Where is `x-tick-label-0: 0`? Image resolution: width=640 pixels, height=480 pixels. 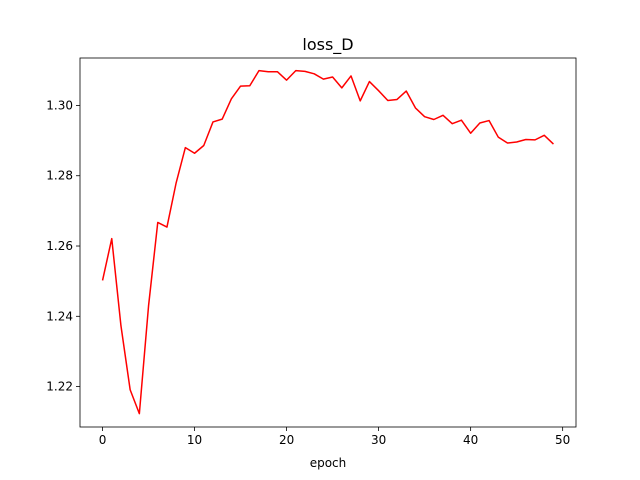
x-tick-label-0: 0 is located at coordinates (103, 440).